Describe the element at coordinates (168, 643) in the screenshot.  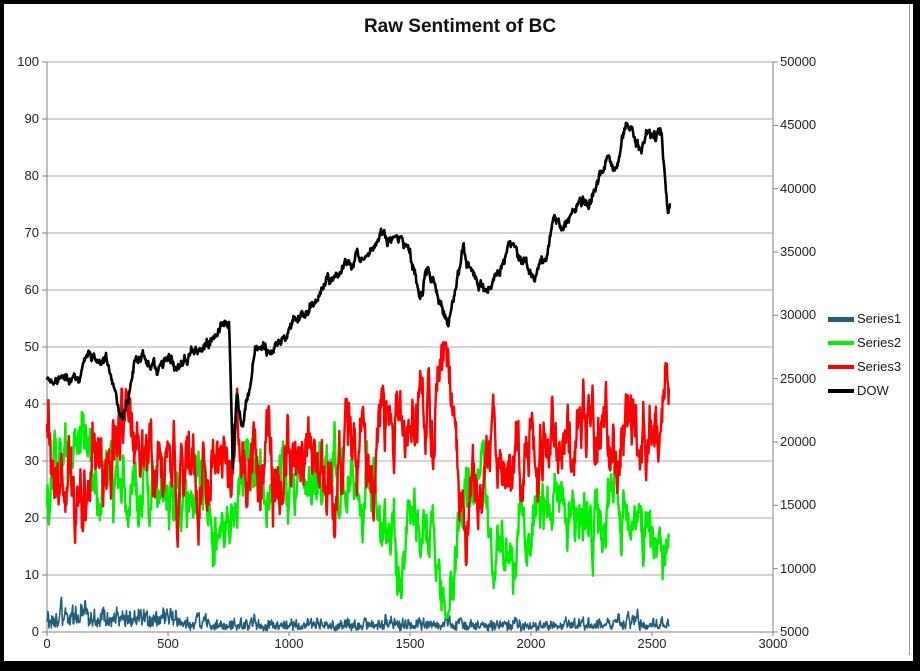
I see `x-tick-label: 500` at that location.